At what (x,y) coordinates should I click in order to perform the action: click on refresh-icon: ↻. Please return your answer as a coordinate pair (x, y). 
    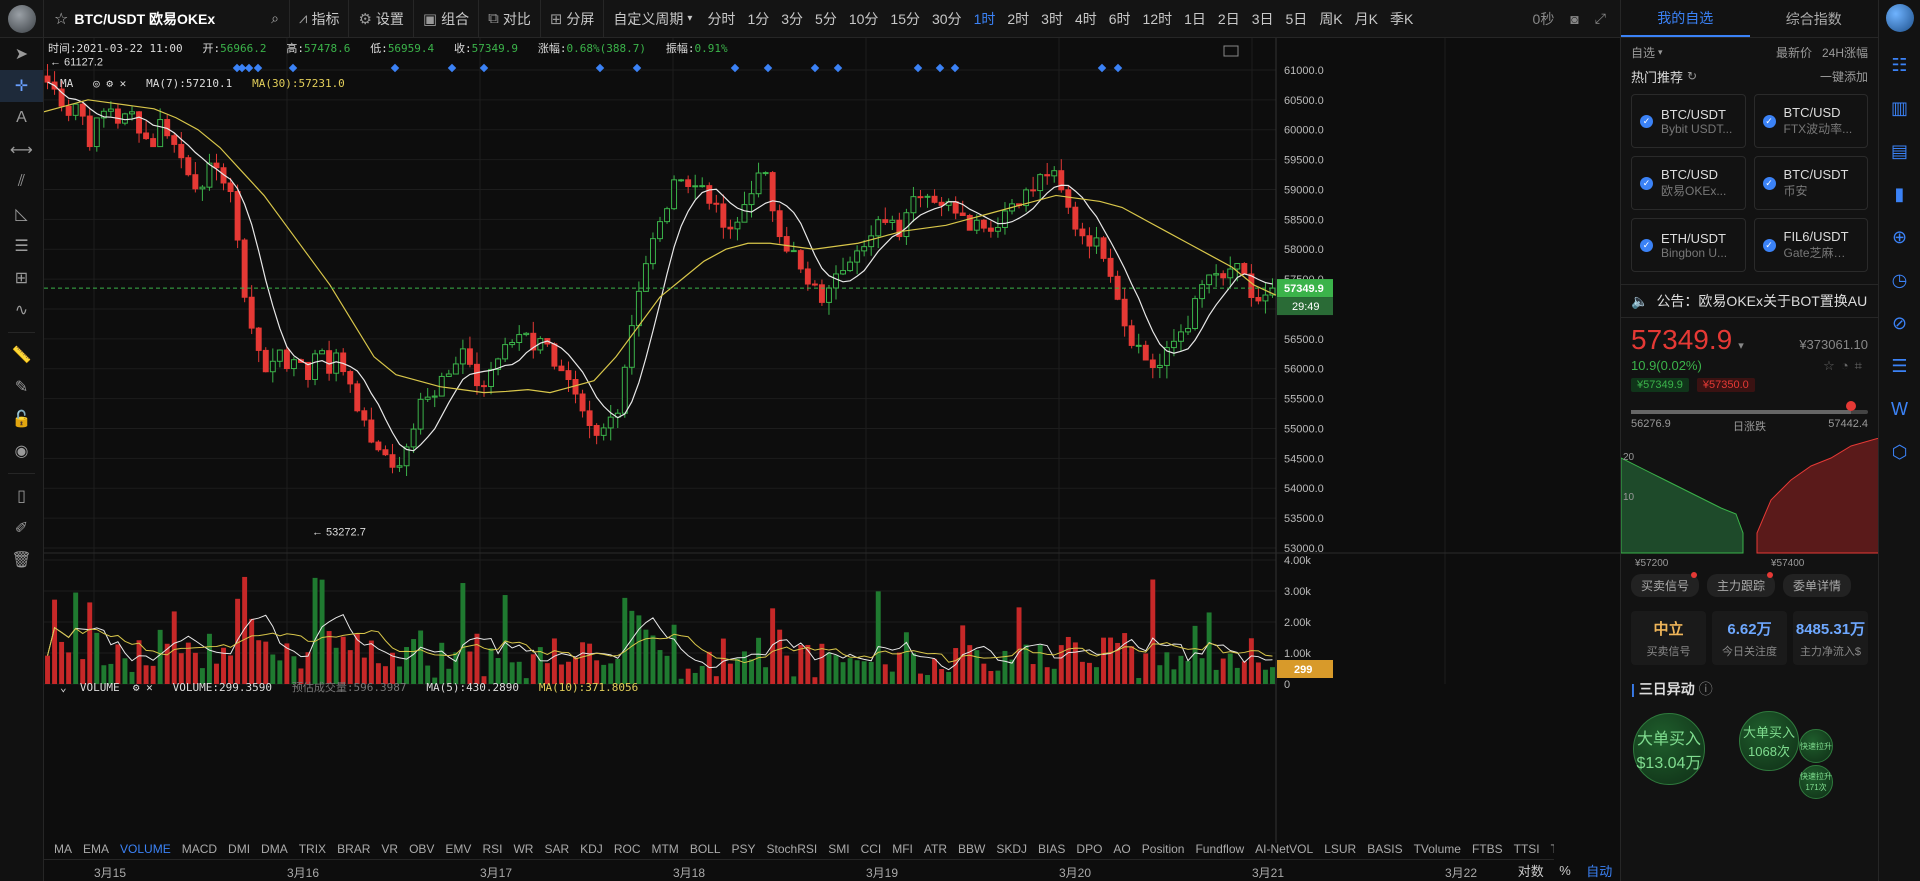
    Looking at the image, I should click on (1692, 76).